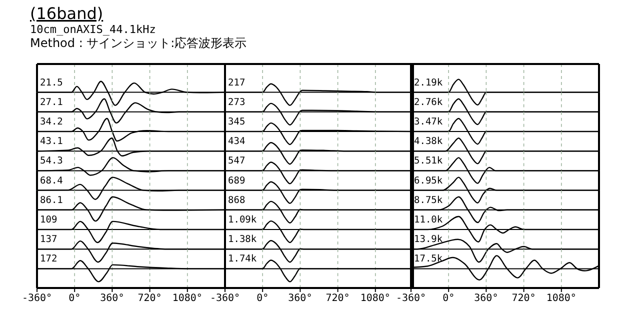  What do you see at coordinates (242, 240) in the screenshot?
I see `chart-title: 1.38k` at bounding box center [242, 240].